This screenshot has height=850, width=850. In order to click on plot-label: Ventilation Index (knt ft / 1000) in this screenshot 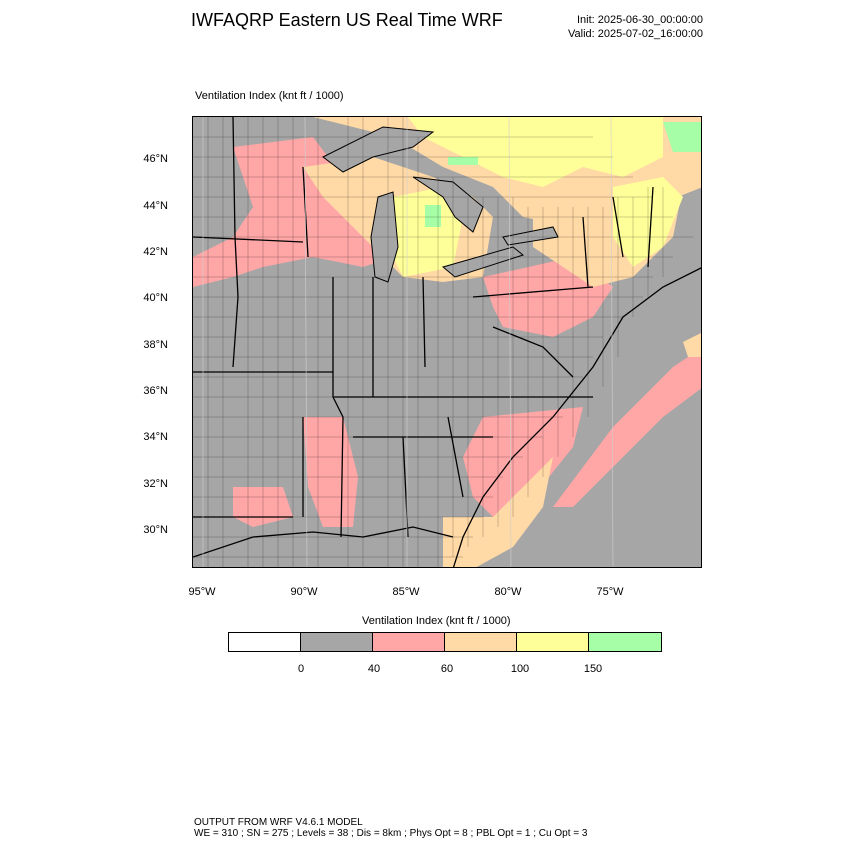, I will do `click(269, 96)`.